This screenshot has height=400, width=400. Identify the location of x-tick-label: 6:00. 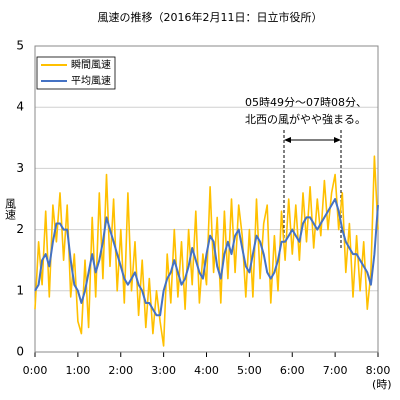
(292, 370).